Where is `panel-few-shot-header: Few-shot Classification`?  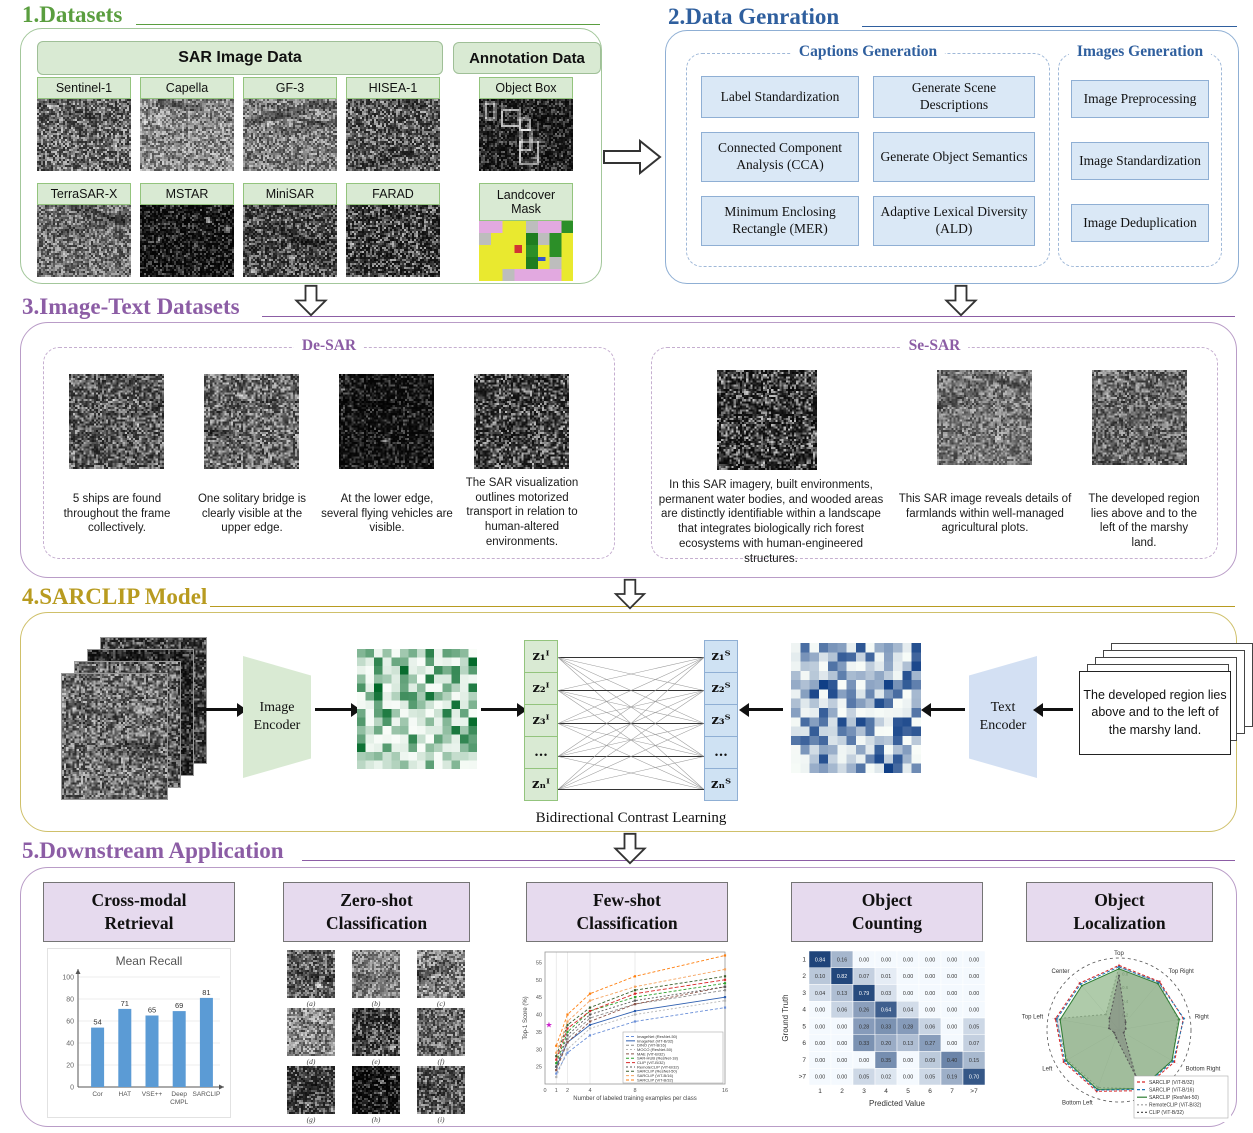
panel-few-shot-header: Few-shot Classification is located at coordinates (627, 912).